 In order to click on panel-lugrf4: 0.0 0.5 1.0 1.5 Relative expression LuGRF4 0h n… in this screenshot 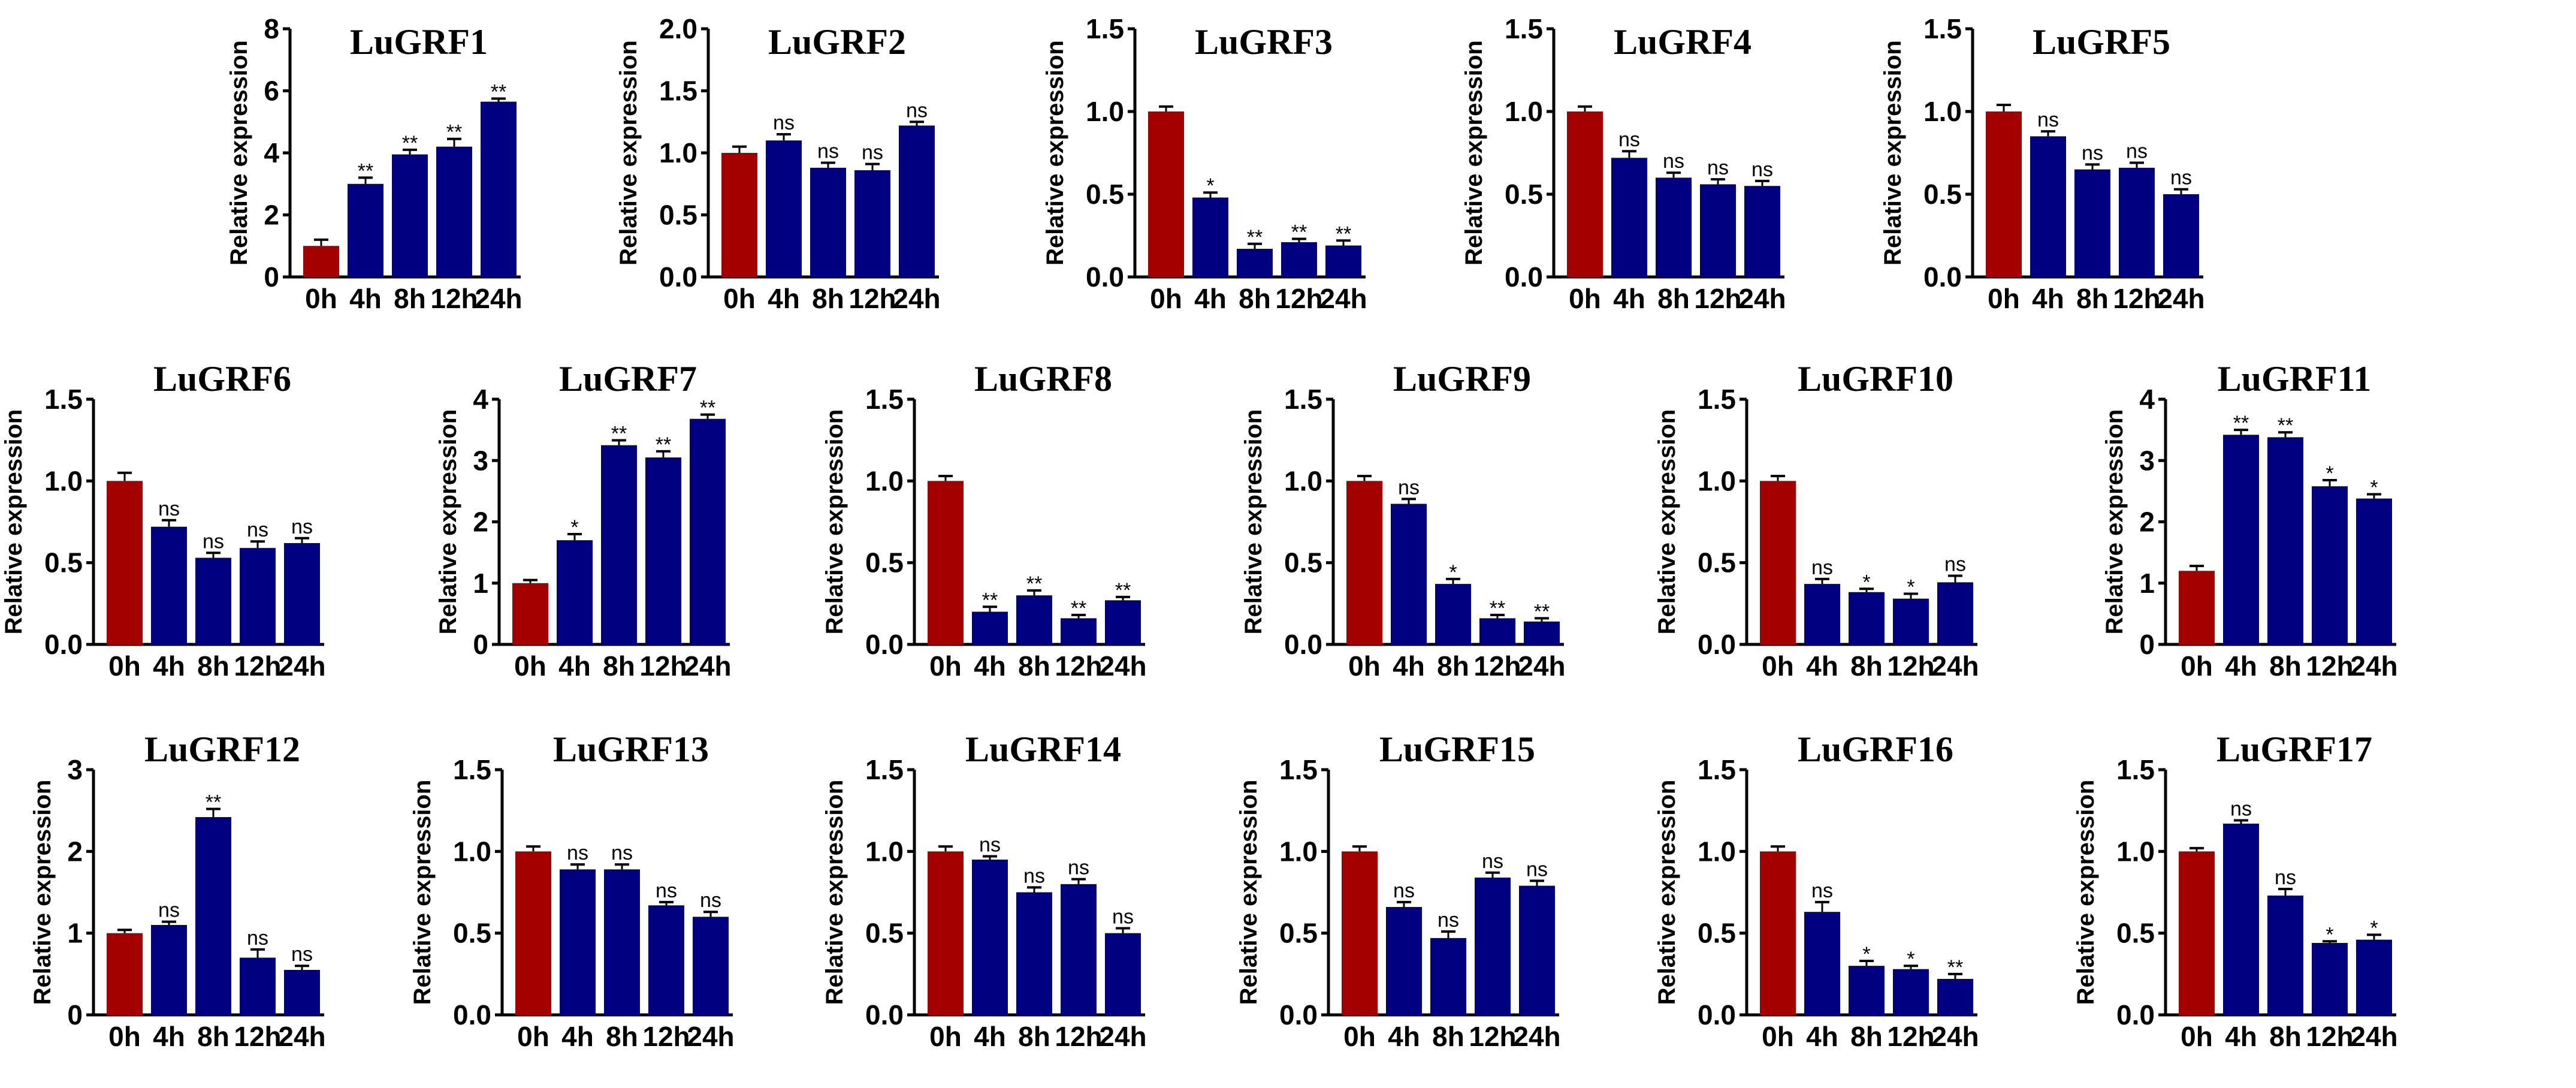, I will do `click(1624, 163)`.